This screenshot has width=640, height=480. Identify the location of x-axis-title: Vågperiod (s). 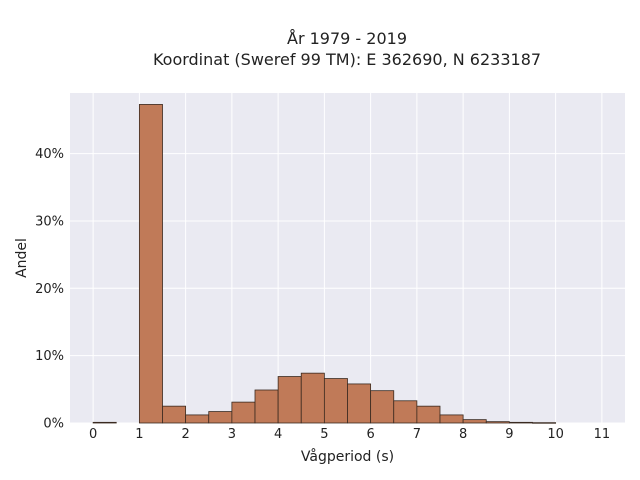
(347, 456).